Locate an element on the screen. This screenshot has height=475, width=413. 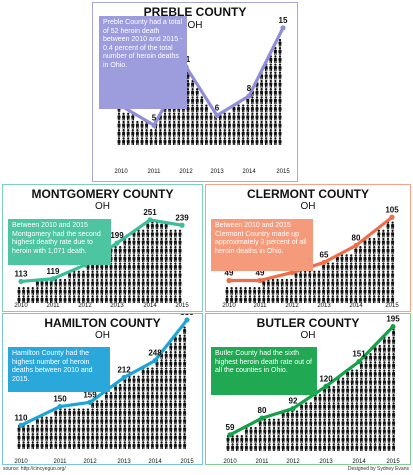
data-label: 105 is located at coordinates (392, 209).